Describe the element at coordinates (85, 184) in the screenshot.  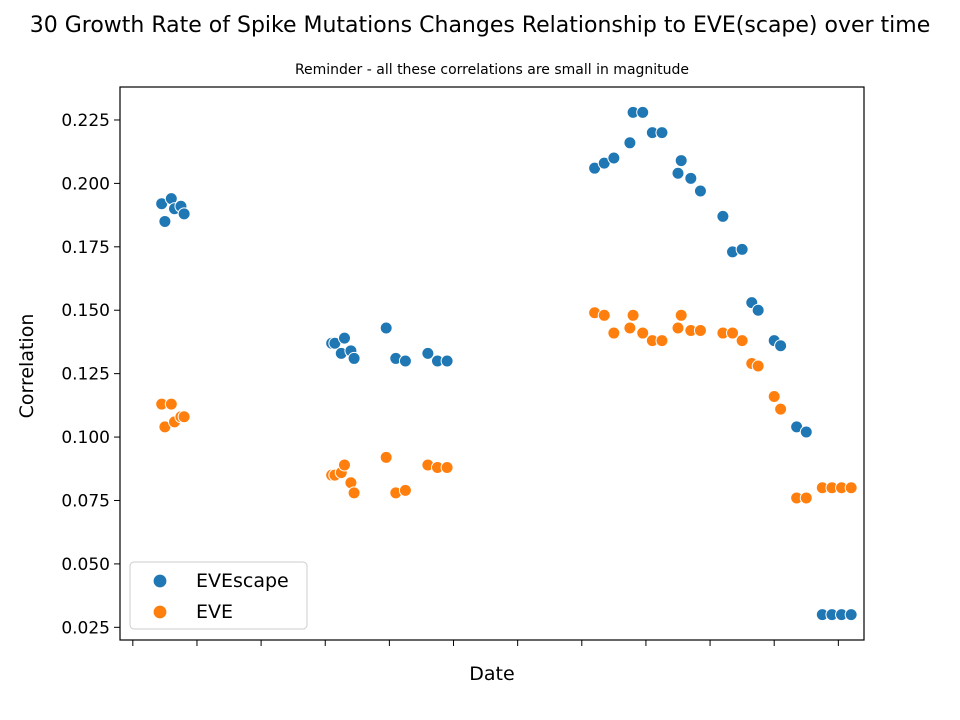
I see `y-tick-label: 0.200` at that location.